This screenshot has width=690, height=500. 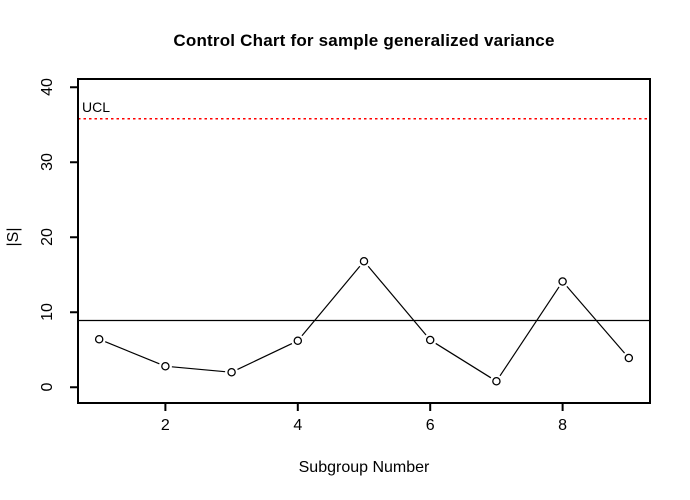 I want to click on y-tick-label: 20, so click(x=47, y=237).